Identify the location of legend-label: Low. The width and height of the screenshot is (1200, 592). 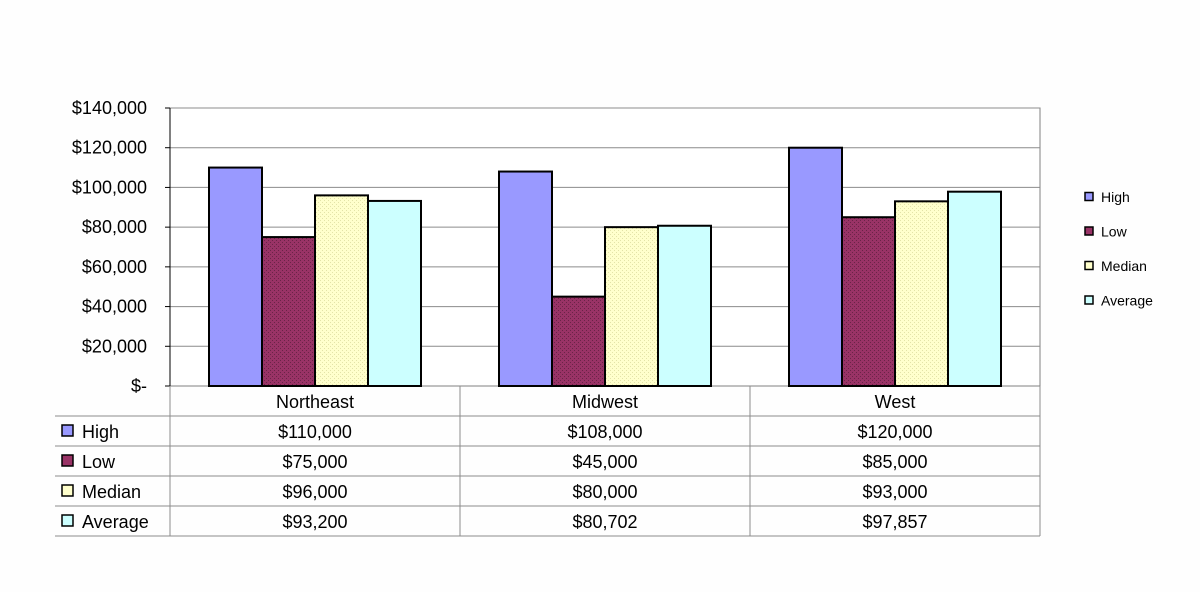
(1114, 232).